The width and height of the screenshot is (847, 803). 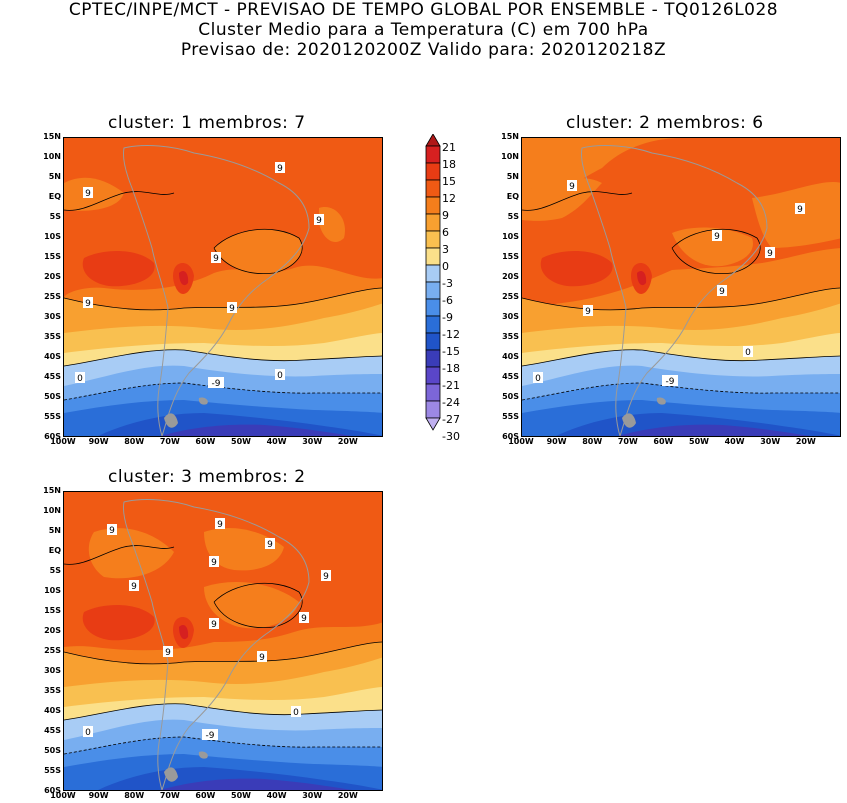 I want to click on temperature-map-cluster-1: 9 9 9 9 9 9 0 0 -9, so click(x=223, y=287).